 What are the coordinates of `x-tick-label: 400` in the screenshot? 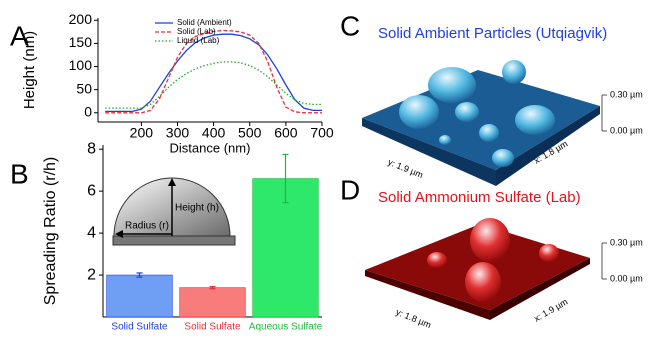 It's located at (214, 133).